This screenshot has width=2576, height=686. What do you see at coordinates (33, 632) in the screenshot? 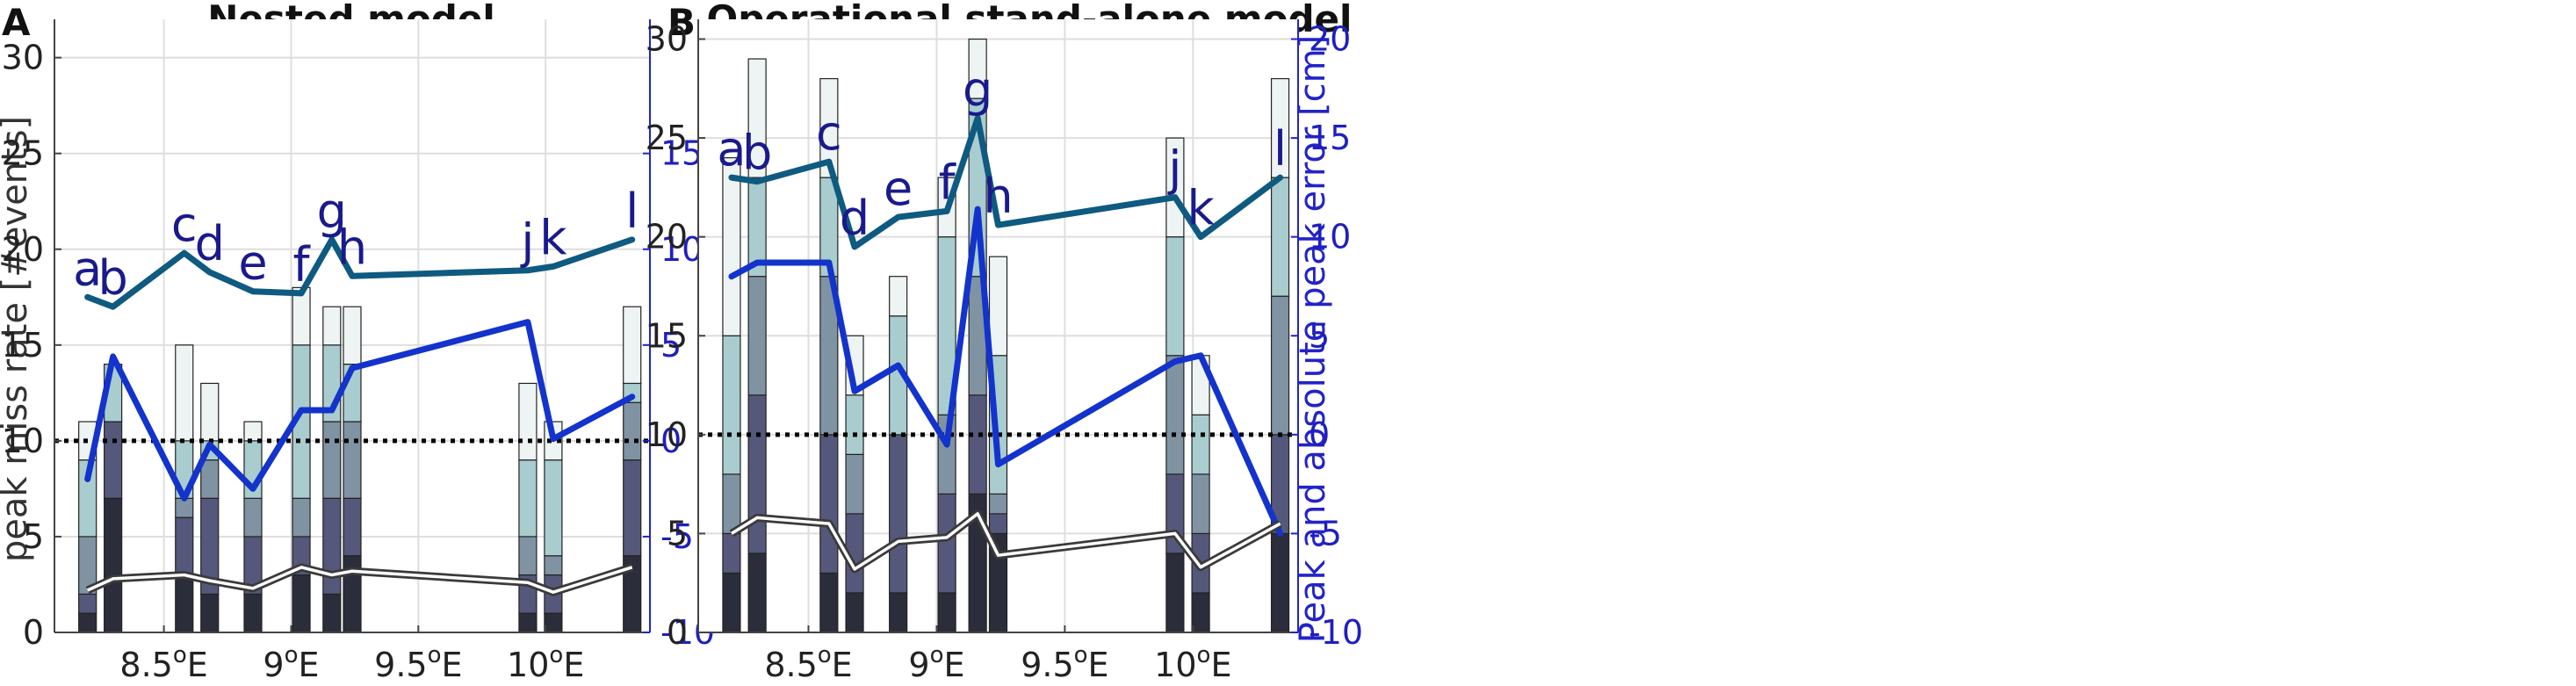
I see `left-tick-label: 0` at bounding box center [33, 632].